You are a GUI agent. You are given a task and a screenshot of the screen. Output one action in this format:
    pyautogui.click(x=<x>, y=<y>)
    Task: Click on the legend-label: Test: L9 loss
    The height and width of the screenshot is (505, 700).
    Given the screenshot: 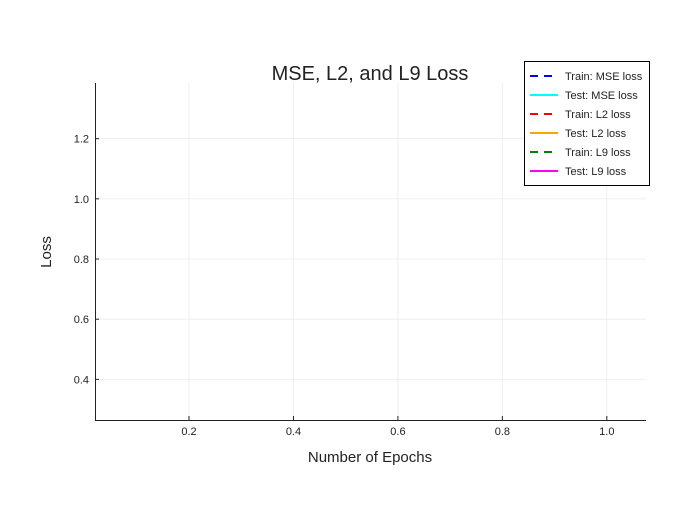 What is the action you would take?
    pyautogui.click(x=596, y=172)
    